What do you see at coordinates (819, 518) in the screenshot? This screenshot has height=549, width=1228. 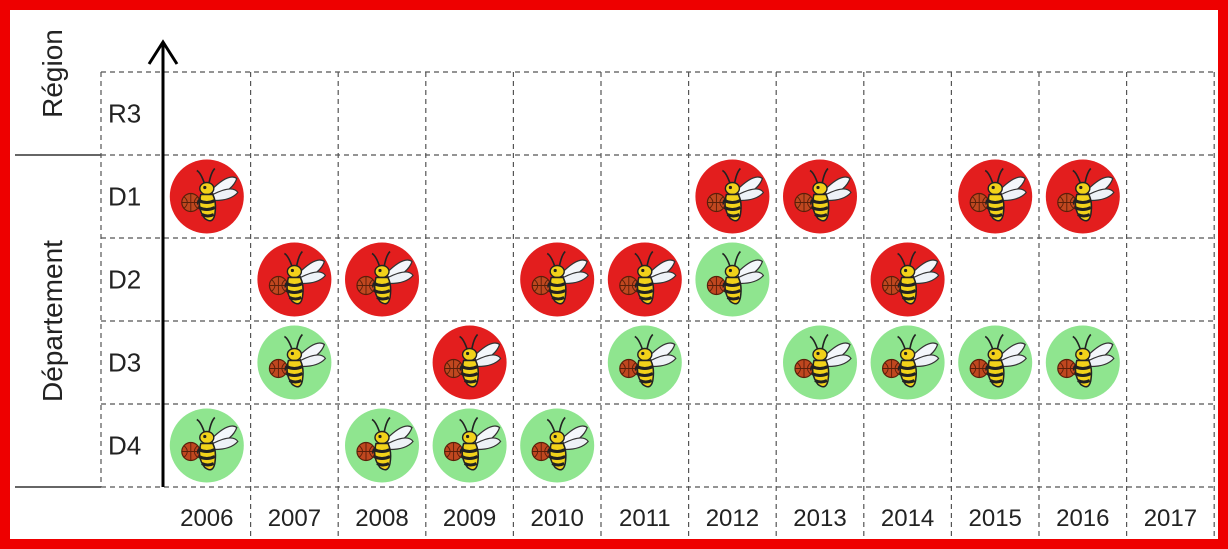 I see `year-label: 2013` at bounding box center [819, 518].